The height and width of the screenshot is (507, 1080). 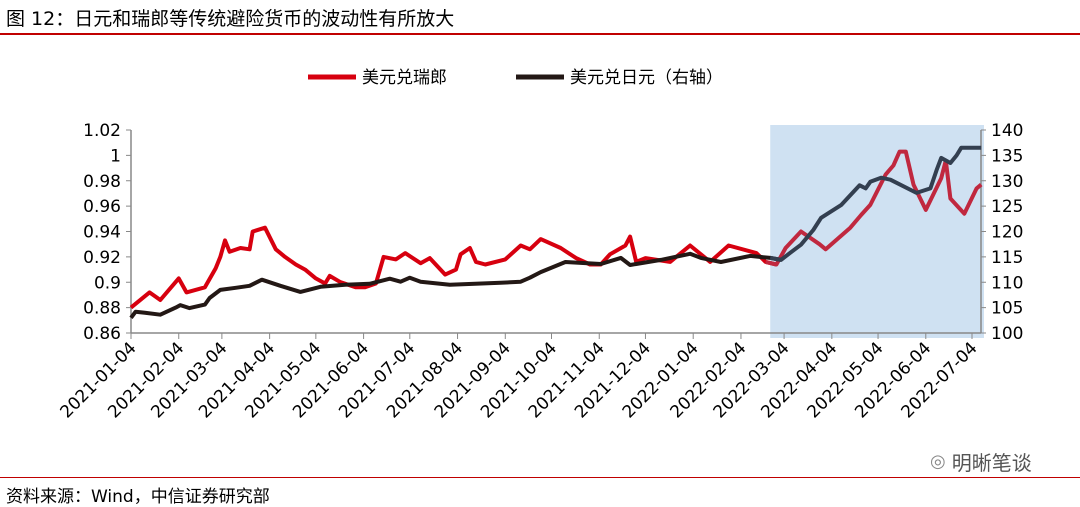 I want to click on left-tick-label: 1, so click(x=115, y=156).